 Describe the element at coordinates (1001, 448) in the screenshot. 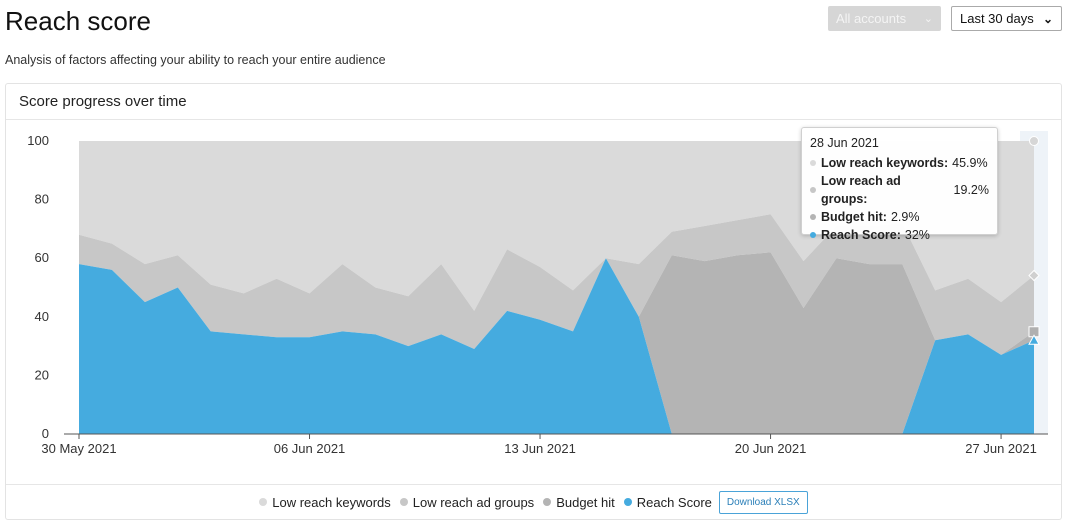

I see `x-tick-label: 27 Jun 2021` at that location.